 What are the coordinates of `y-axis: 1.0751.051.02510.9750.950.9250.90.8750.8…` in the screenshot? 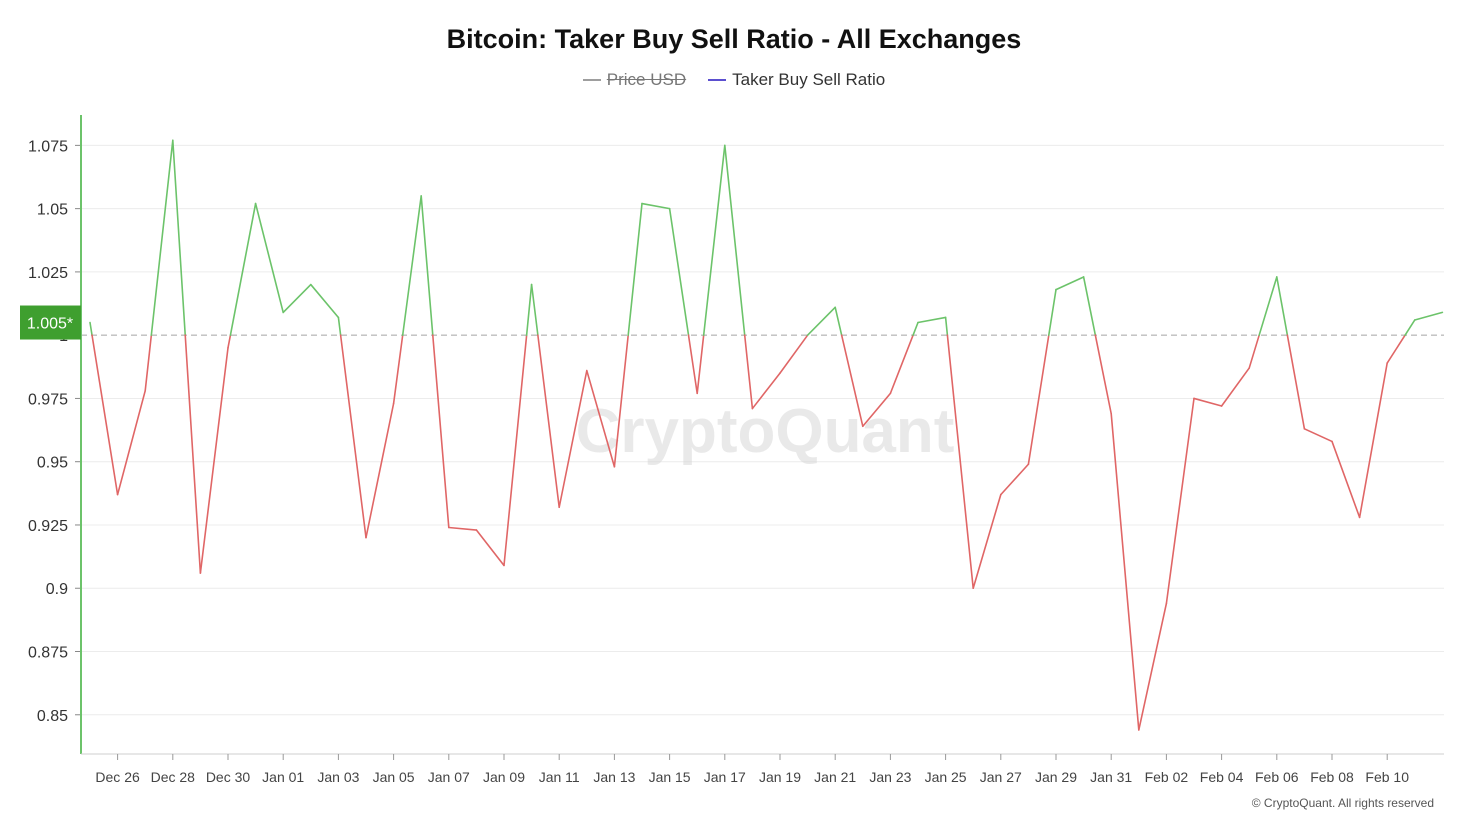 It's located at (55, 434).